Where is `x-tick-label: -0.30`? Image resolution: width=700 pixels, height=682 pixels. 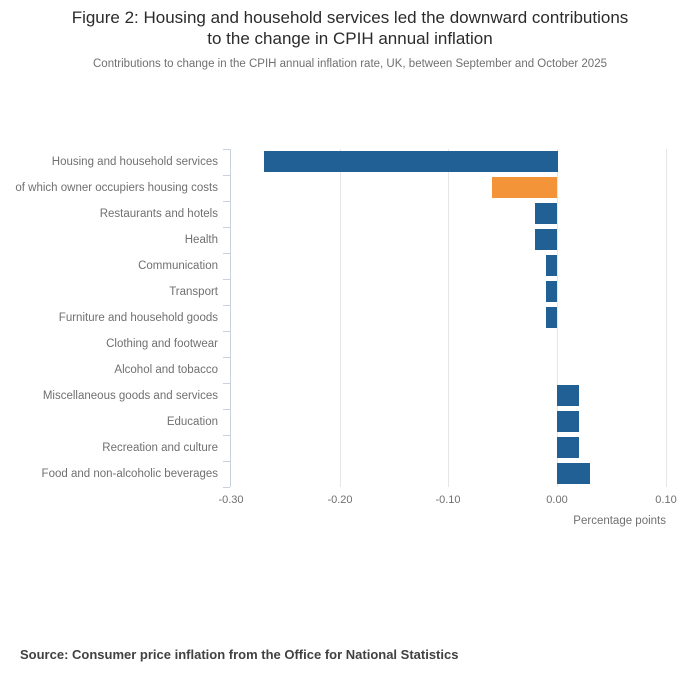 x-tick-label: -0.30 is located at coordinates (231, 500).